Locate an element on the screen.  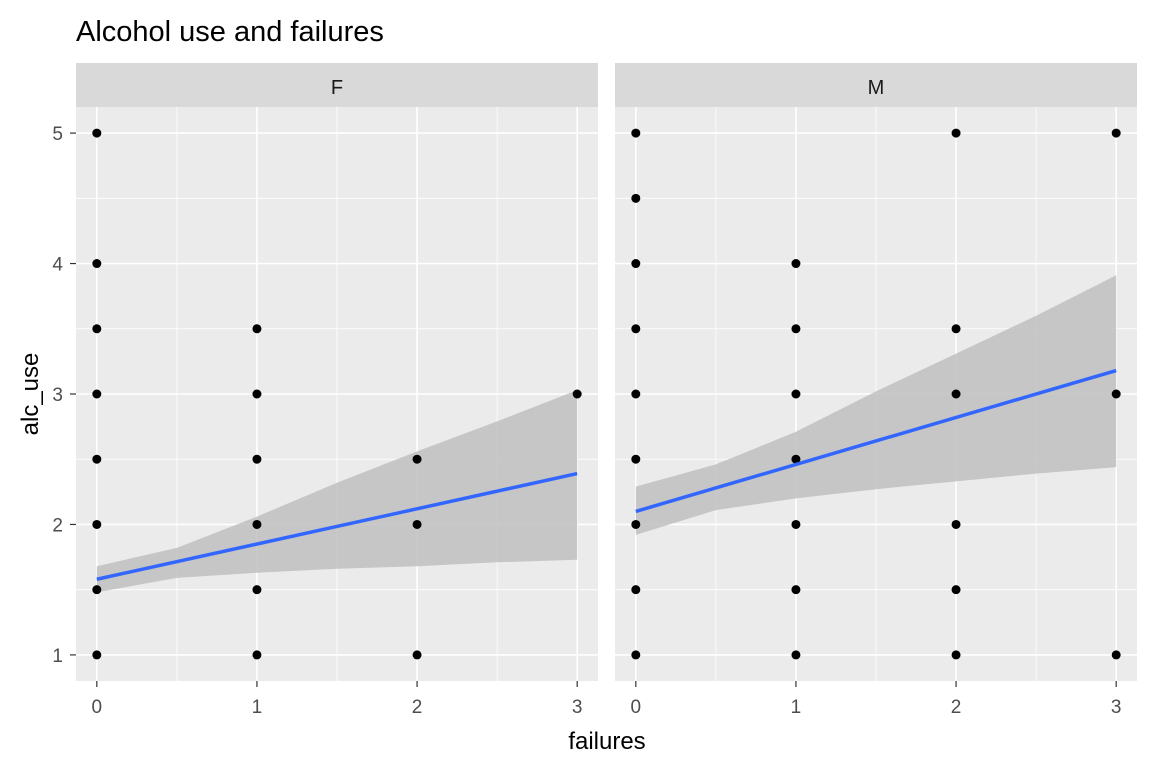
y-tick-label: 5 is located at coordinates (57, 134).